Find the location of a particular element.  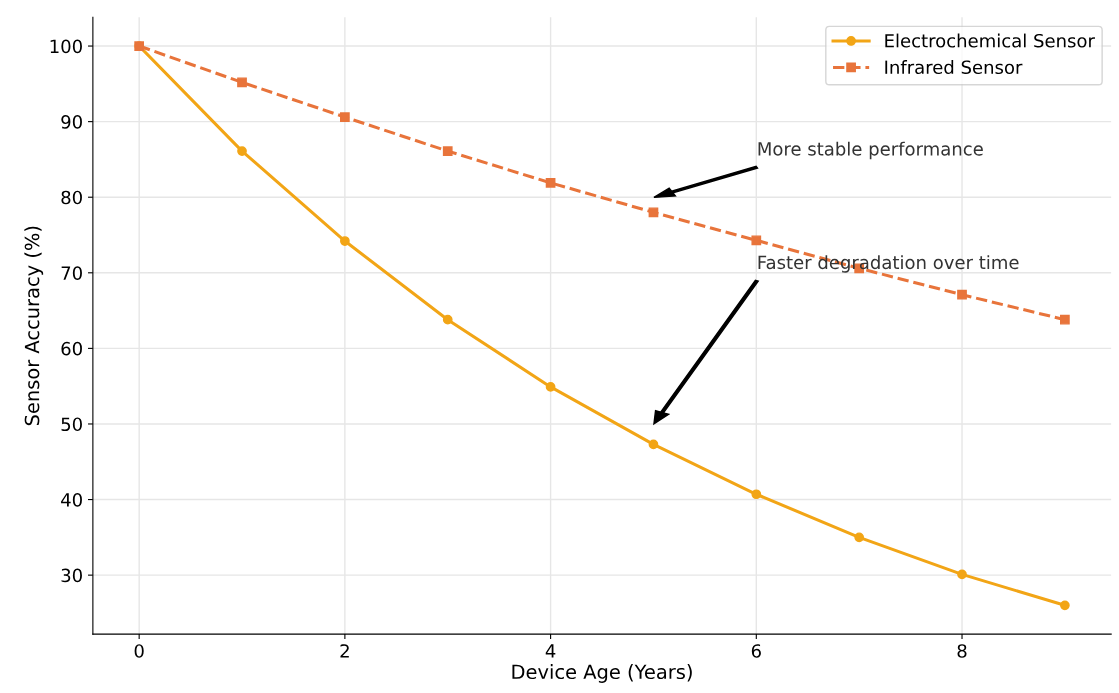

y-tick-label: 80 is located at coordinates (71, 197).